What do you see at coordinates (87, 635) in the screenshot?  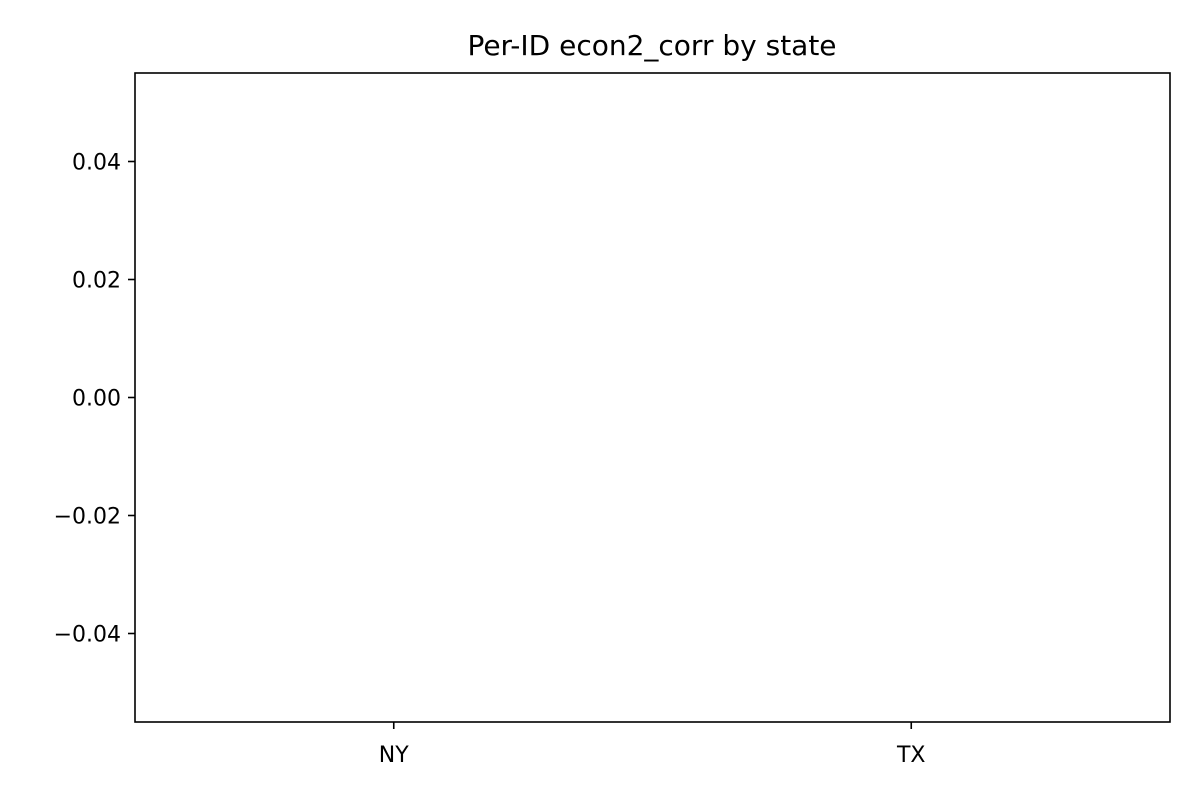 I see `y-tick-label: −0.04` at bounding box center [87, 635].